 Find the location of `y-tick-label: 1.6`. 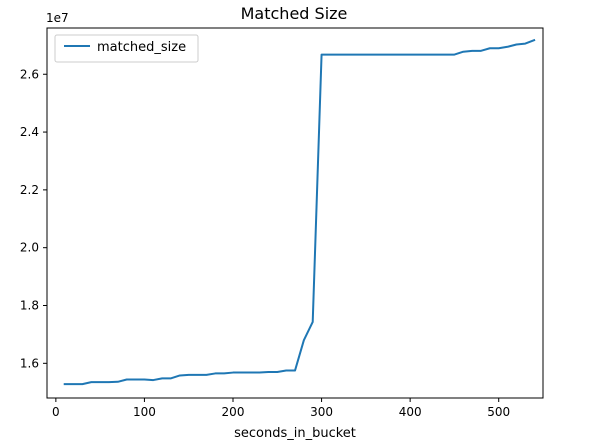

y-tick-label: 1.6 is located at coordinates (29, 363).